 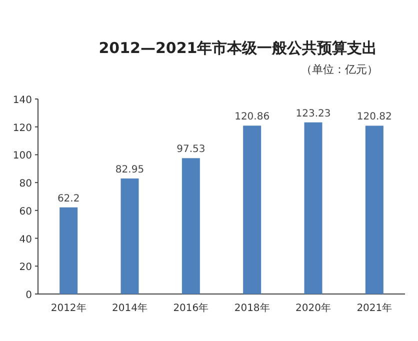 What do you see at coordinates (68, 198) in the screenshot?
I see `data-label: 62.2` at bounding box center [68, 198].